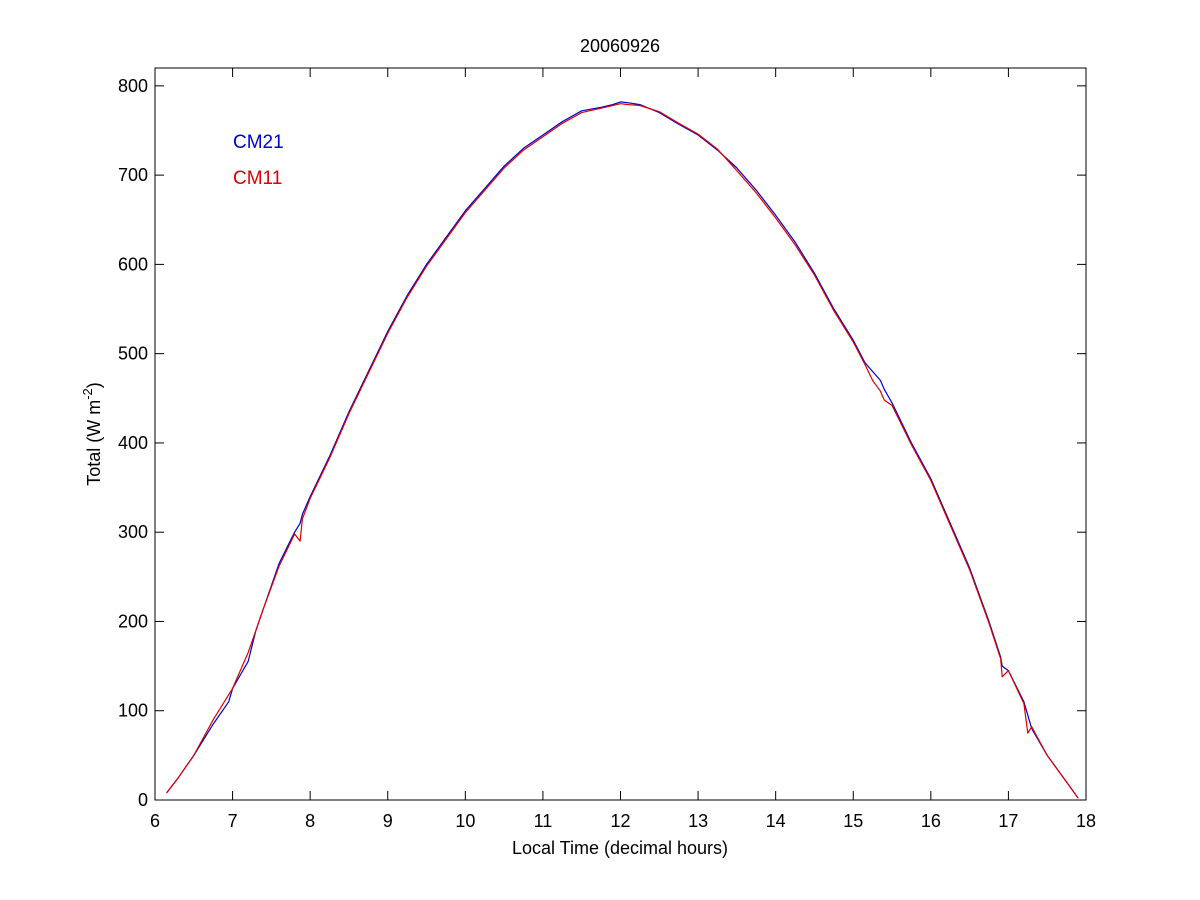 The image size is (1200, 900). Describe the element at coordinates (310, 821) in the screenshot. I see `x-tick-label: 8` at that location.